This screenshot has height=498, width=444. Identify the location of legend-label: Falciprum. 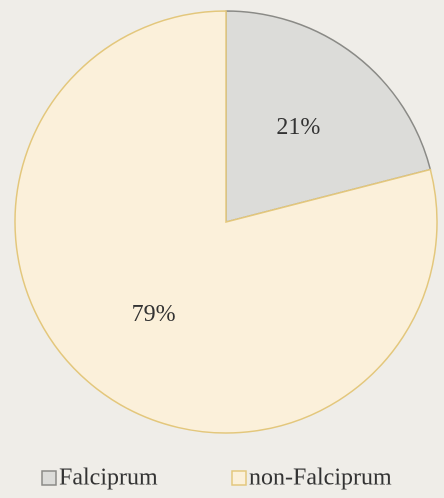
(108, 478).